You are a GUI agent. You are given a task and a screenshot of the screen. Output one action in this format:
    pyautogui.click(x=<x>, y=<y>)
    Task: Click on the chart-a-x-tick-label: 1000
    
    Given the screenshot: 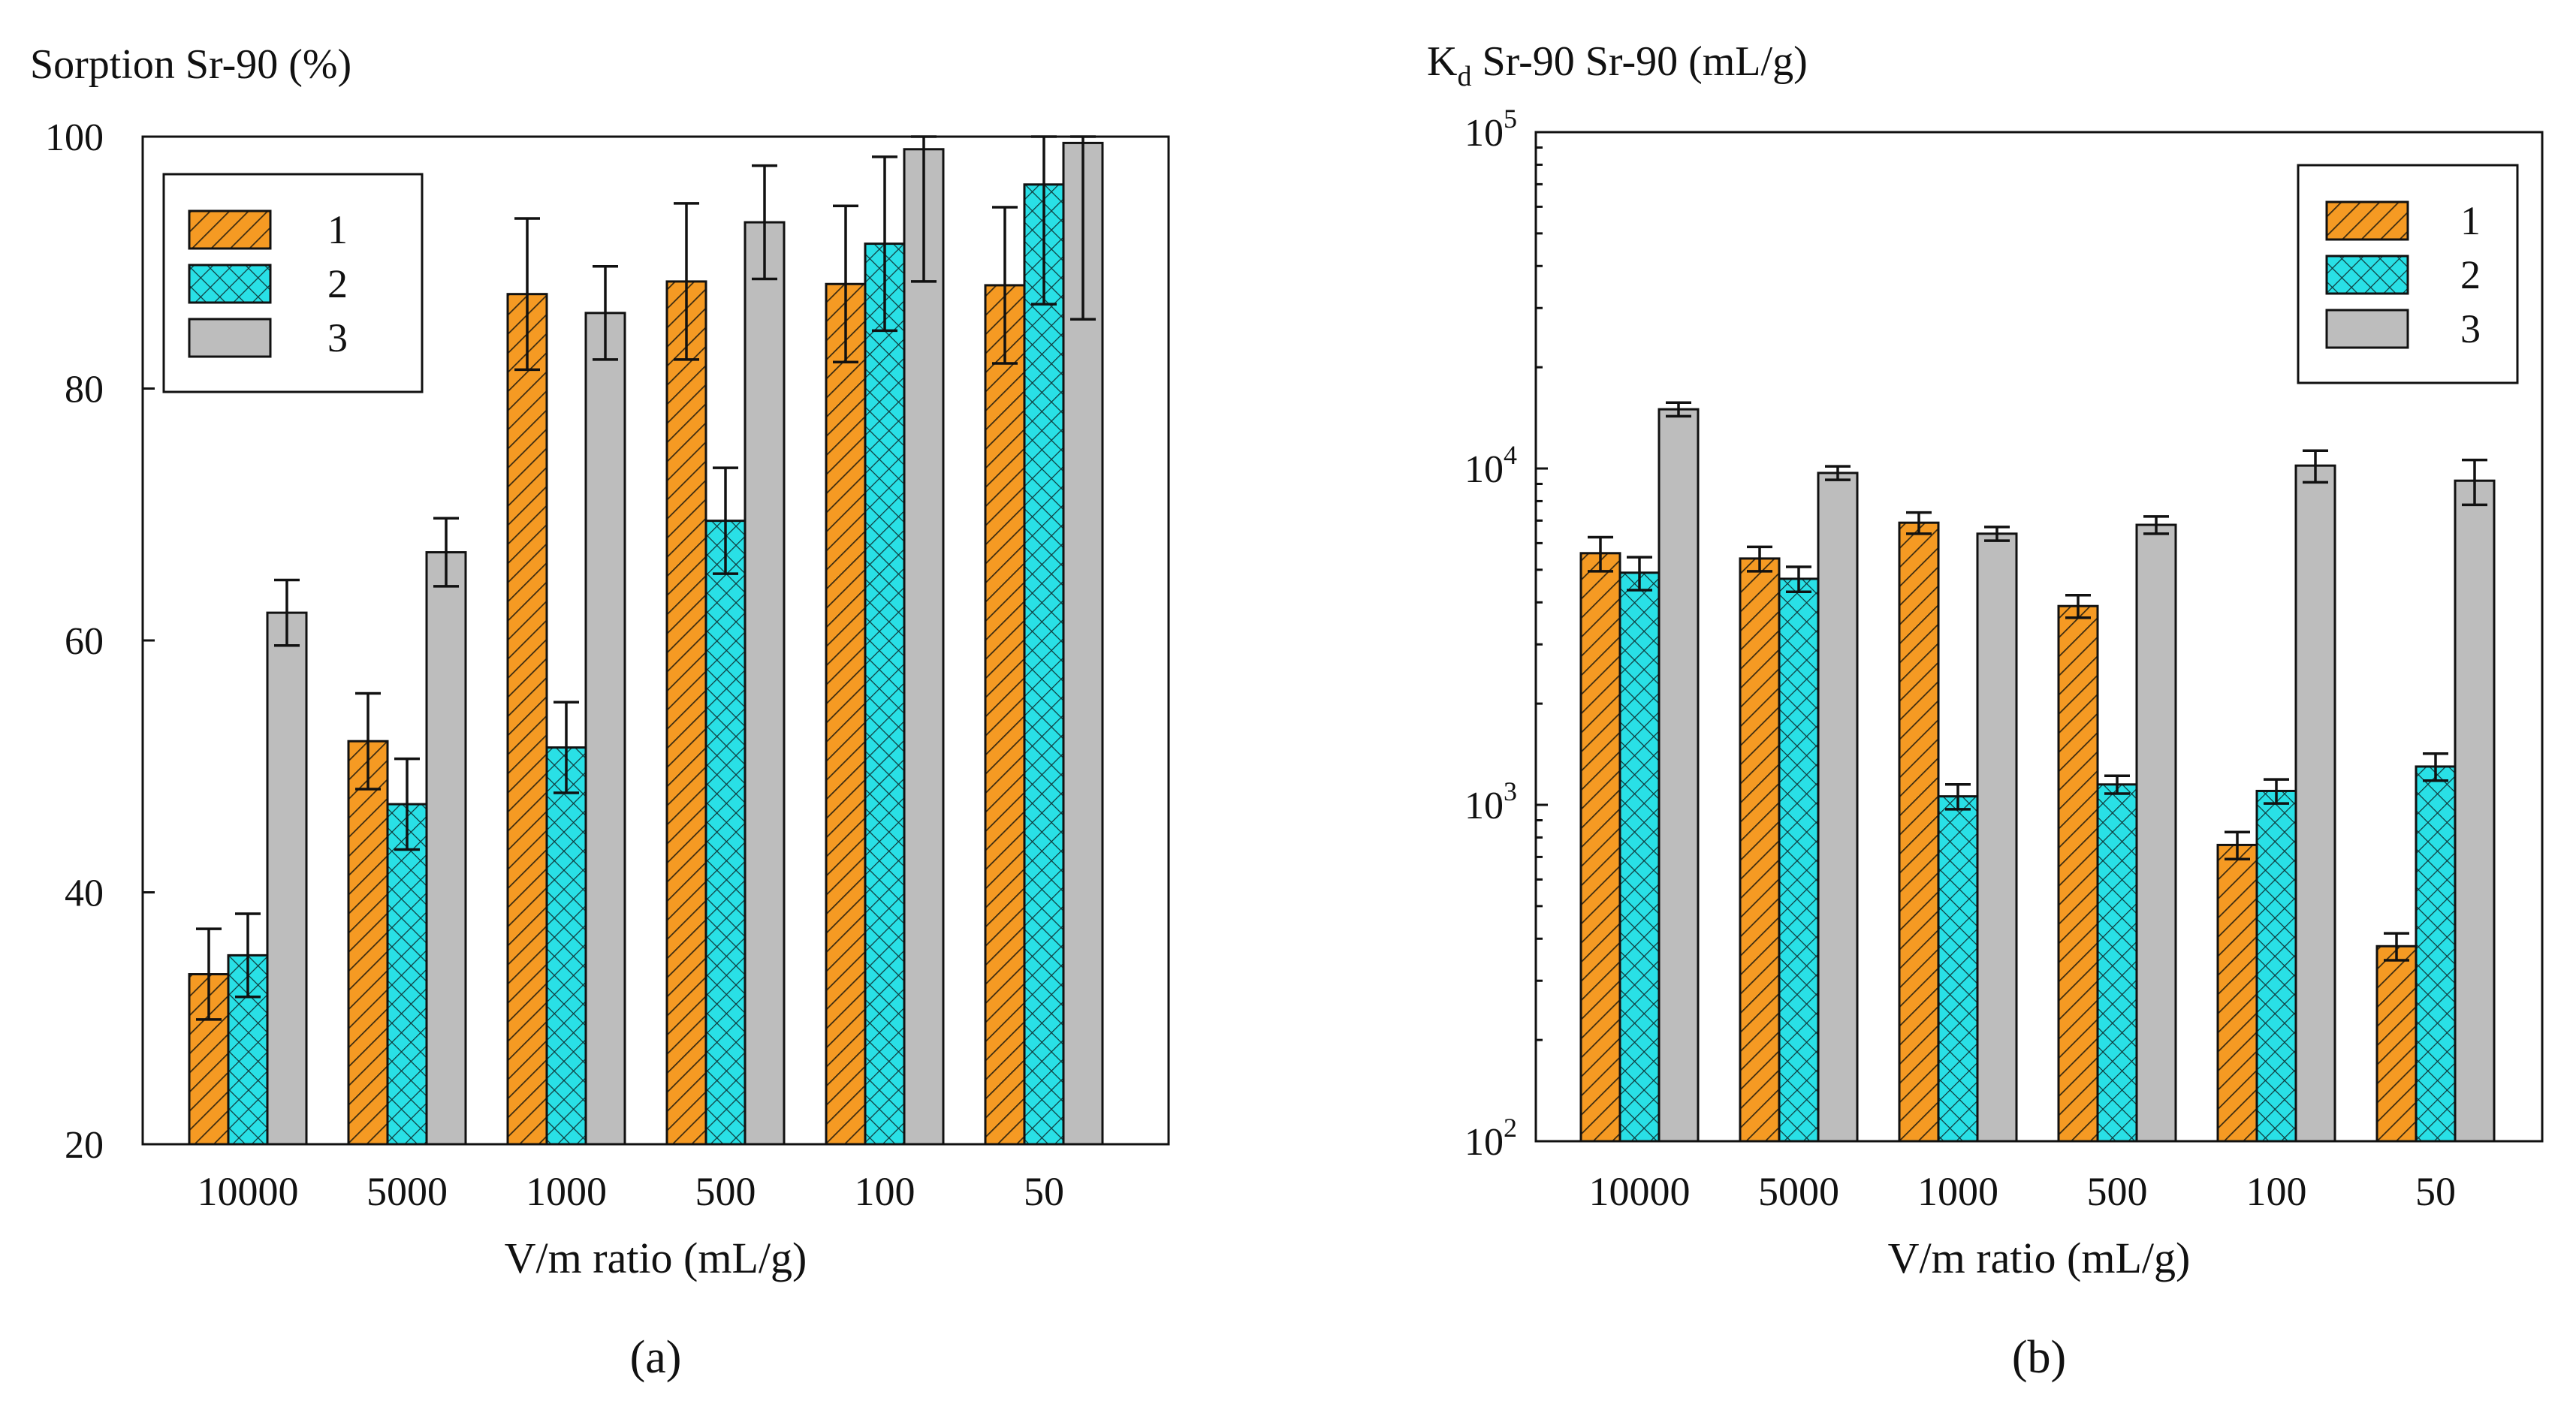 What is the action you would take?
    pyautogui.click(x=567, y=1191)
    